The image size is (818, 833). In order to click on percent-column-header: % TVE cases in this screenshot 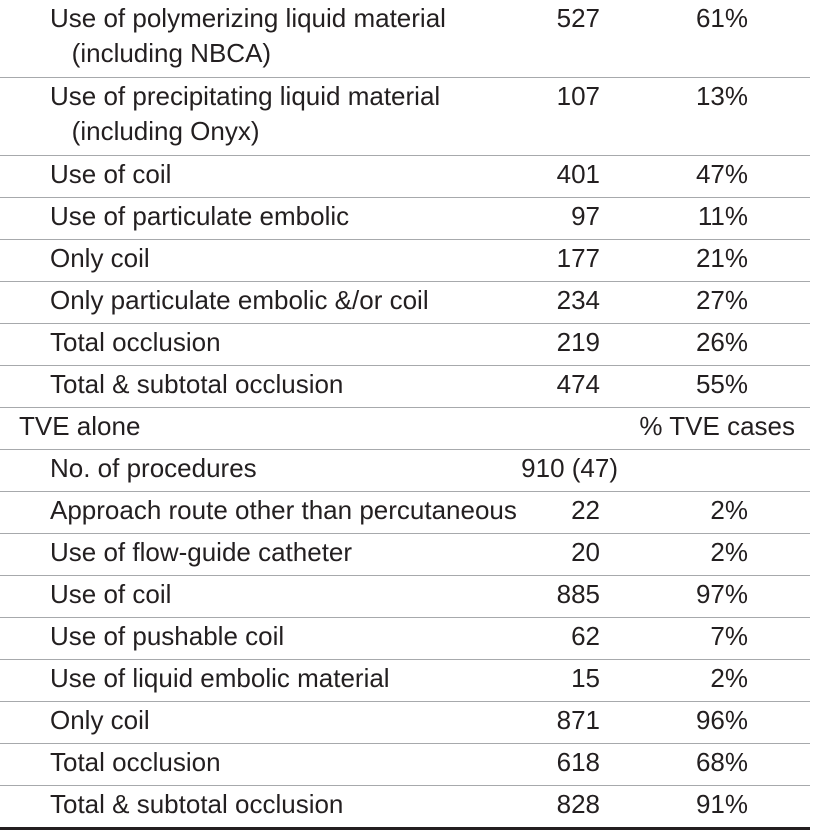, I will do `click(717, 426)`.